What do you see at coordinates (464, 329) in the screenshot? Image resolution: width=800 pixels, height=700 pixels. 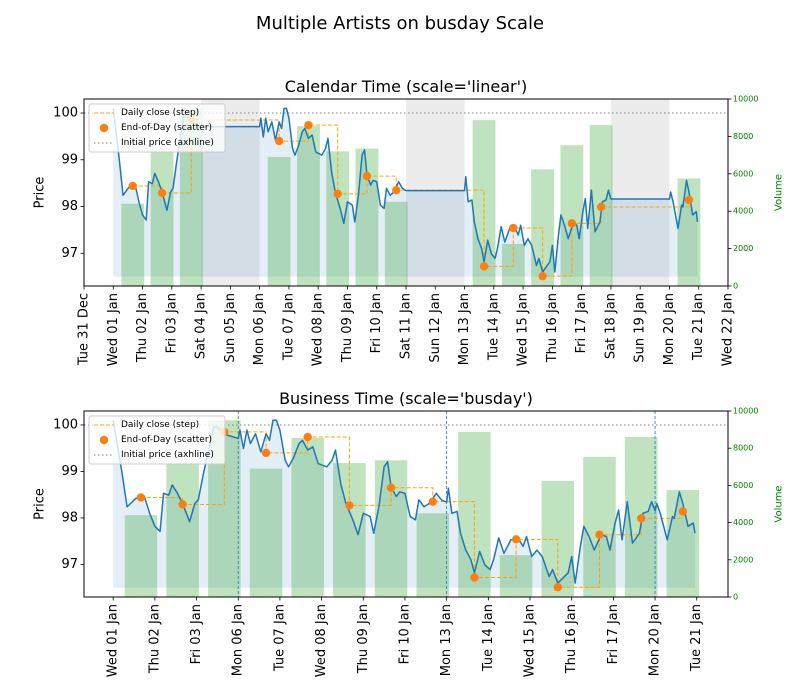 I see `x-tick-label: Mon 13 Jan` at bounding box center [464, 329].